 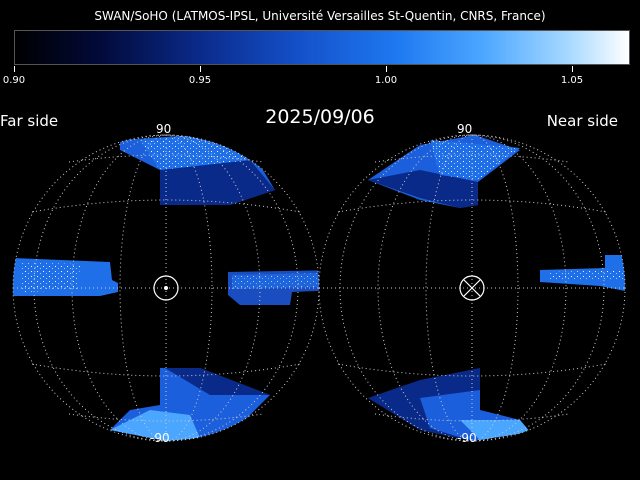 What do you see at coordinates (386, 80) in the screenshot?
I see `colorbar-tick-label: 1.00` at bounding box center [386, 80].